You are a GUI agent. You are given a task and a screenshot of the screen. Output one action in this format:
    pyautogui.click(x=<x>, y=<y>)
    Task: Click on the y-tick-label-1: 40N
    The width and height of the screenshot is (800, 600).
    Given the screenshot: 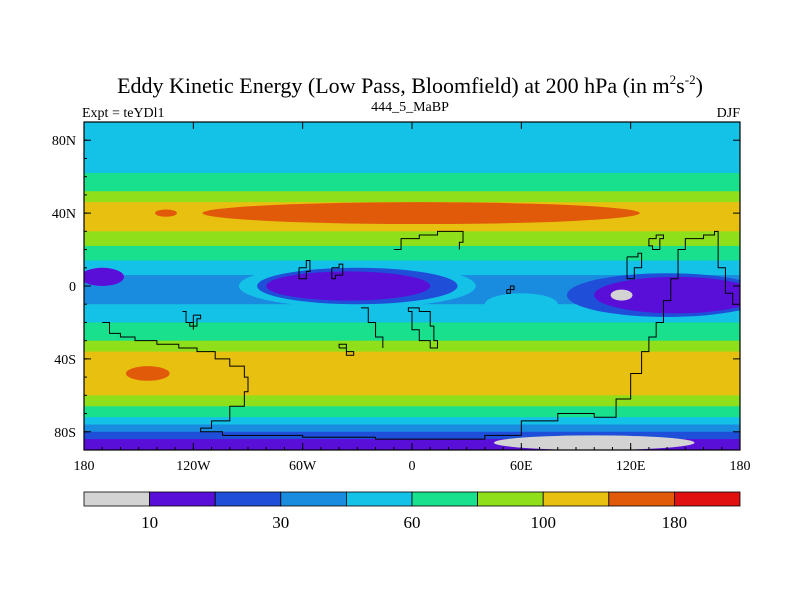 What is the action you would take?
    pyautogui.click(x=64, y=214)
    